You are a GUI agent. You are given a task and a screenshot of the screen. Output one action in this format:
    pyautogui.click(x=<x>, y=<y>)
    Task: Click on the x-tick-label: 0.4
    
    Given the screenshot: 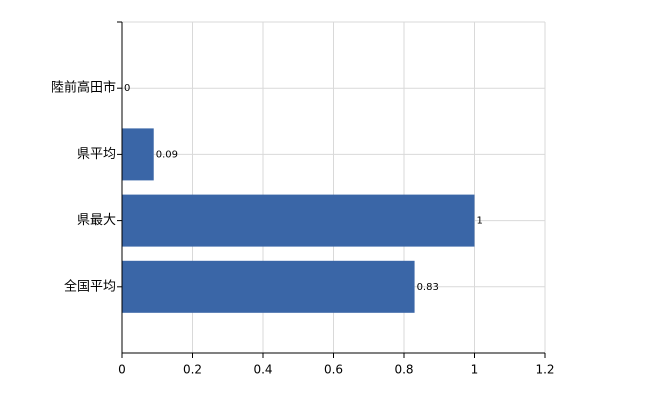 What is the action you would take?
    pyautogui.click(x=262, y=370)
    